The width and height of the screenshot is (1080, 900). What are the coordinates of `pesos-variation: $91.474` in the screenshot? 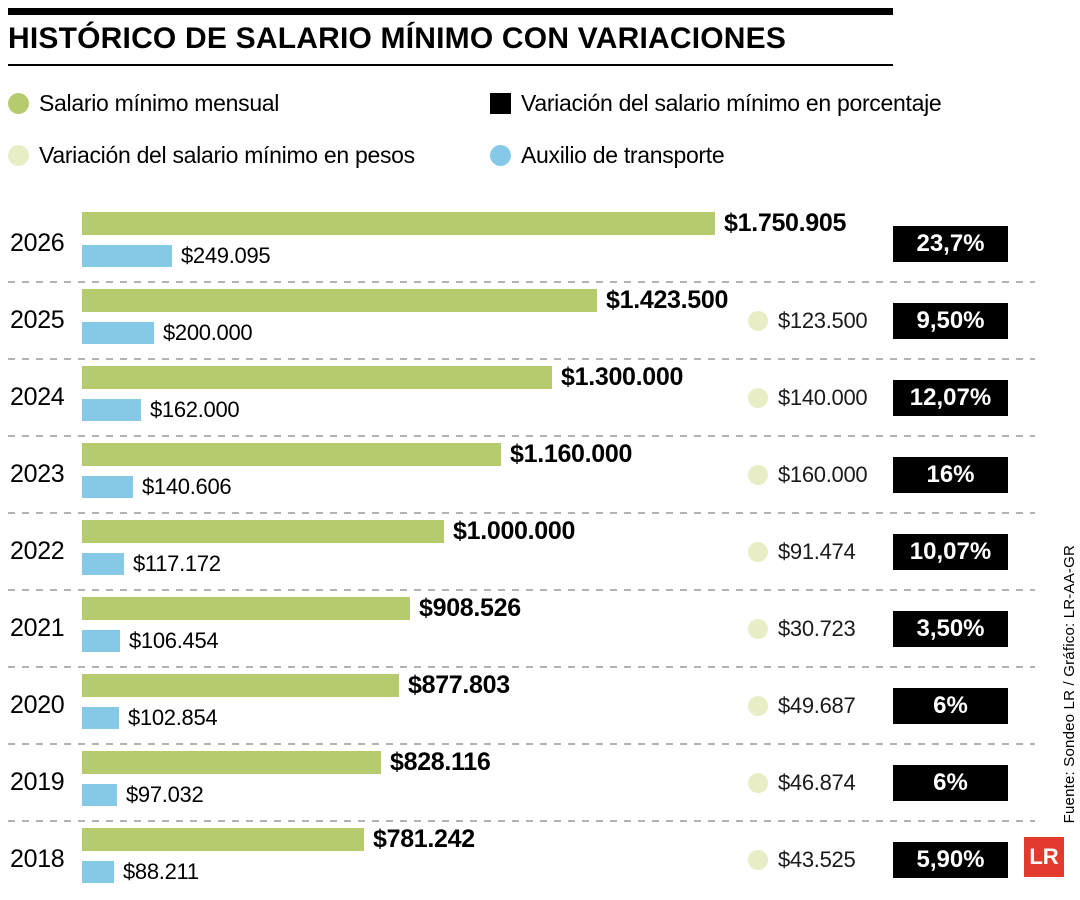 It's located at (802, 551).